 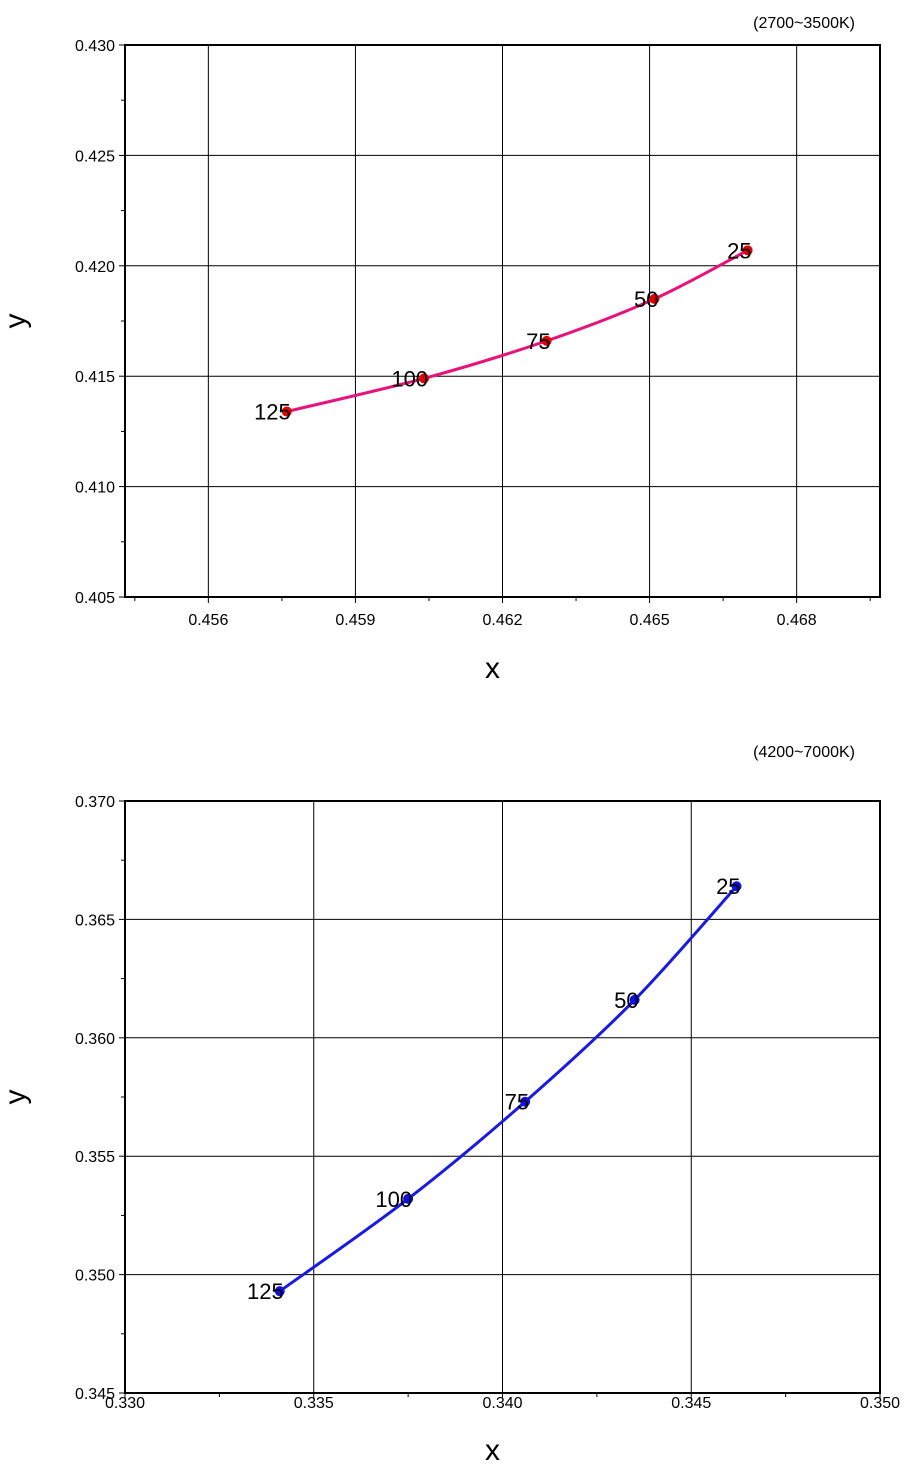 I want to click on x-tick-label: 0.456, so click(x=208, y=620).